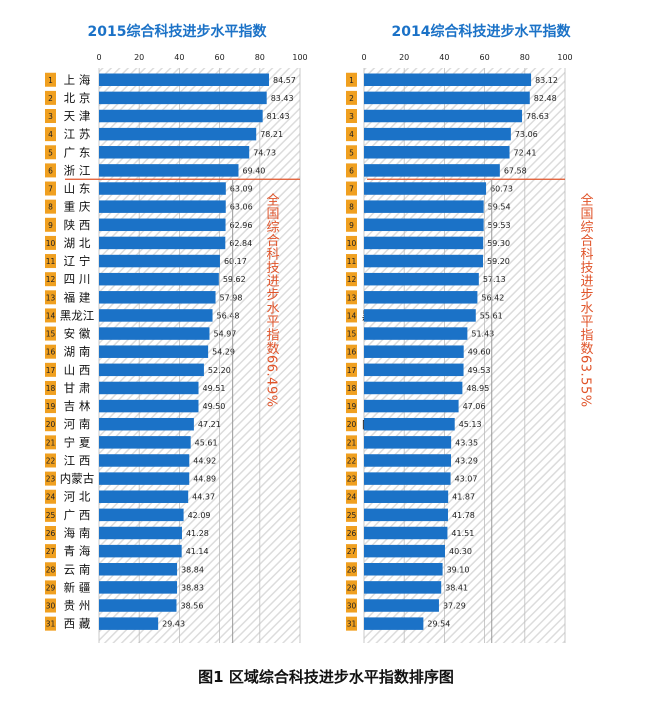  What do you see at coordinates (460, 551) in the screenshot?
I see `value-label: 40.30` at bounding box center [460, 551].